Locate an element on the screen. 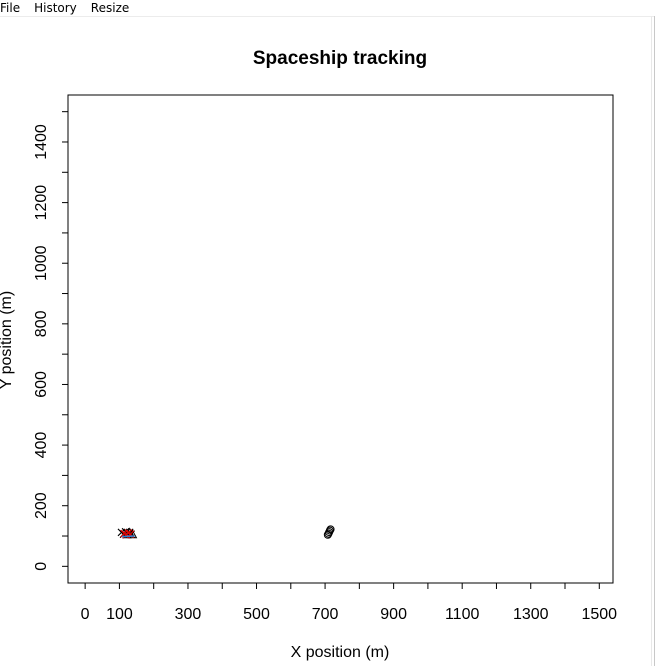 The image size is (655, 666). y-tick-label: 200 is located at coordinates (41, 505).